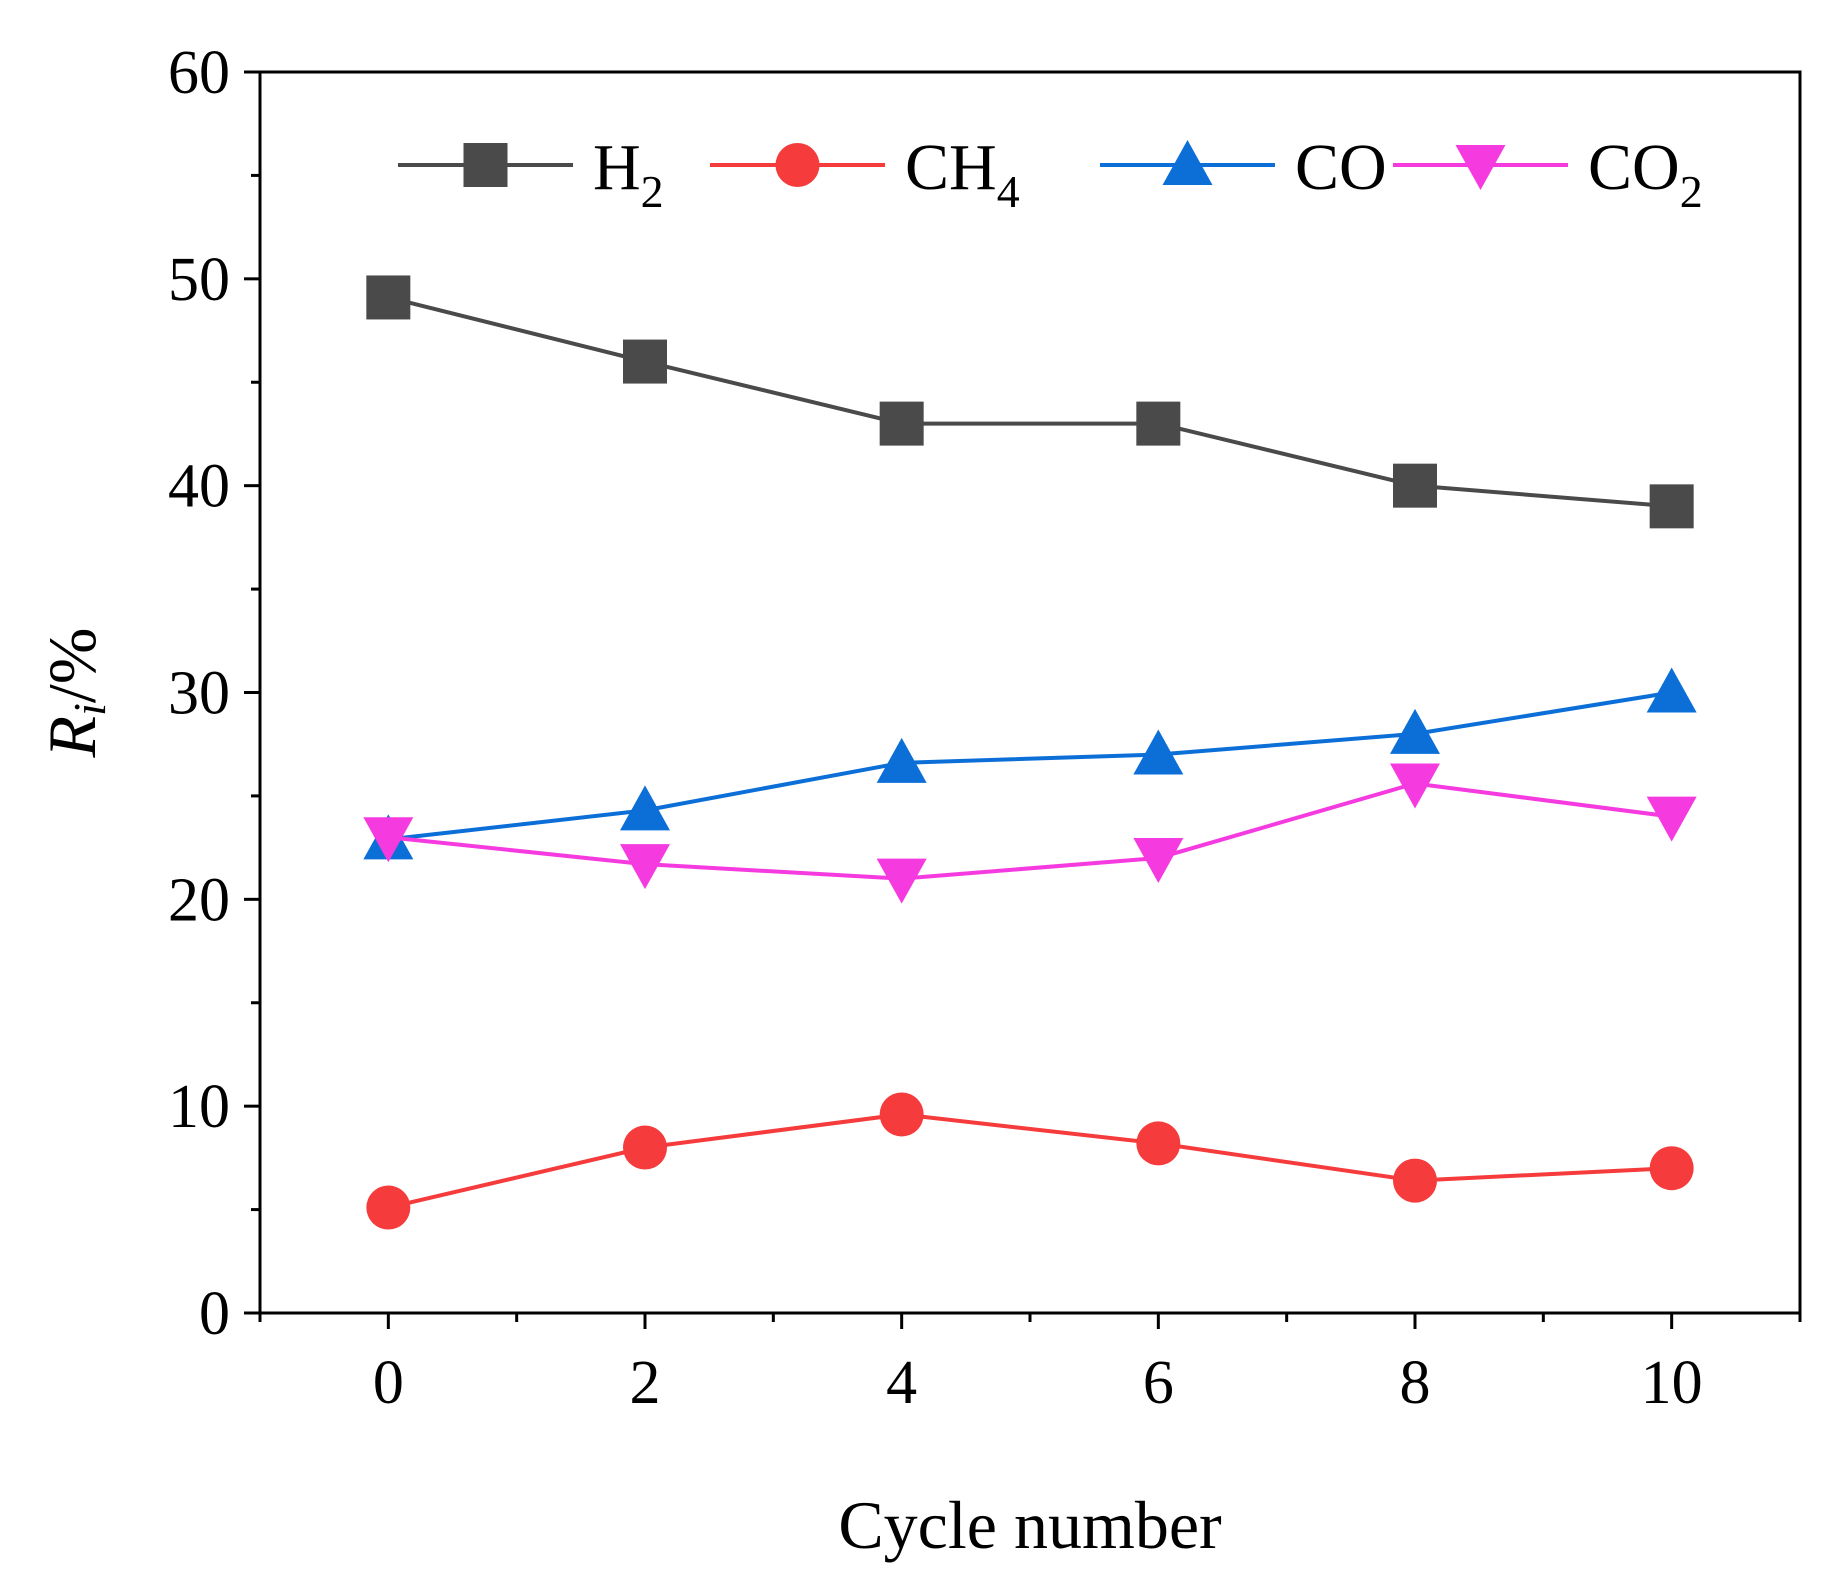  I want to click on x-tick-label: 4, so click(901, 1383).